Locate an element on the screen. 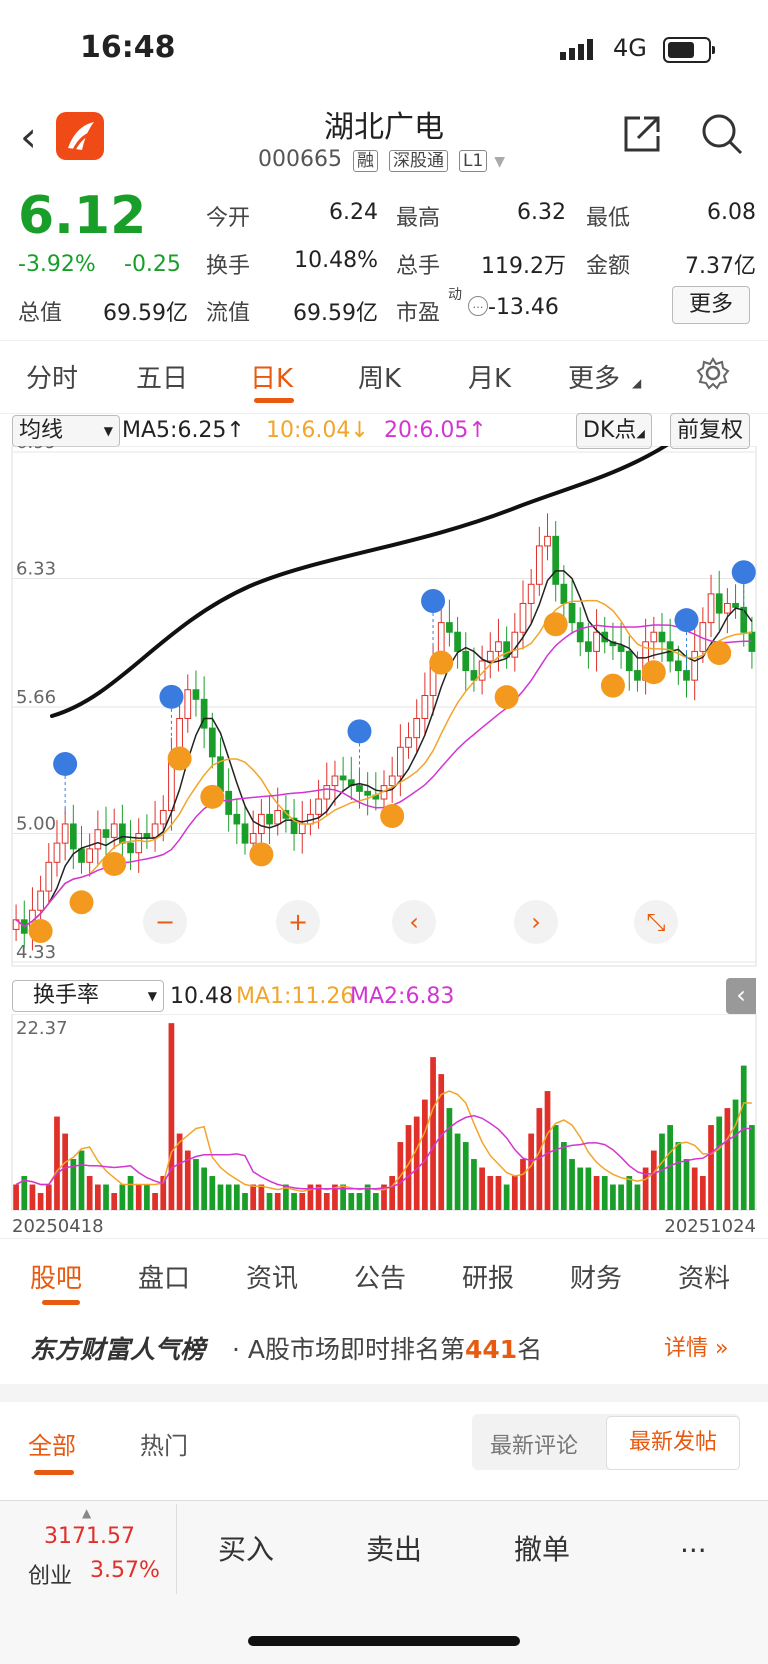 Image resolution: width=768 pixels, height=1664 pixels. current-price: 6.12 is located at coordinates (82, 216).